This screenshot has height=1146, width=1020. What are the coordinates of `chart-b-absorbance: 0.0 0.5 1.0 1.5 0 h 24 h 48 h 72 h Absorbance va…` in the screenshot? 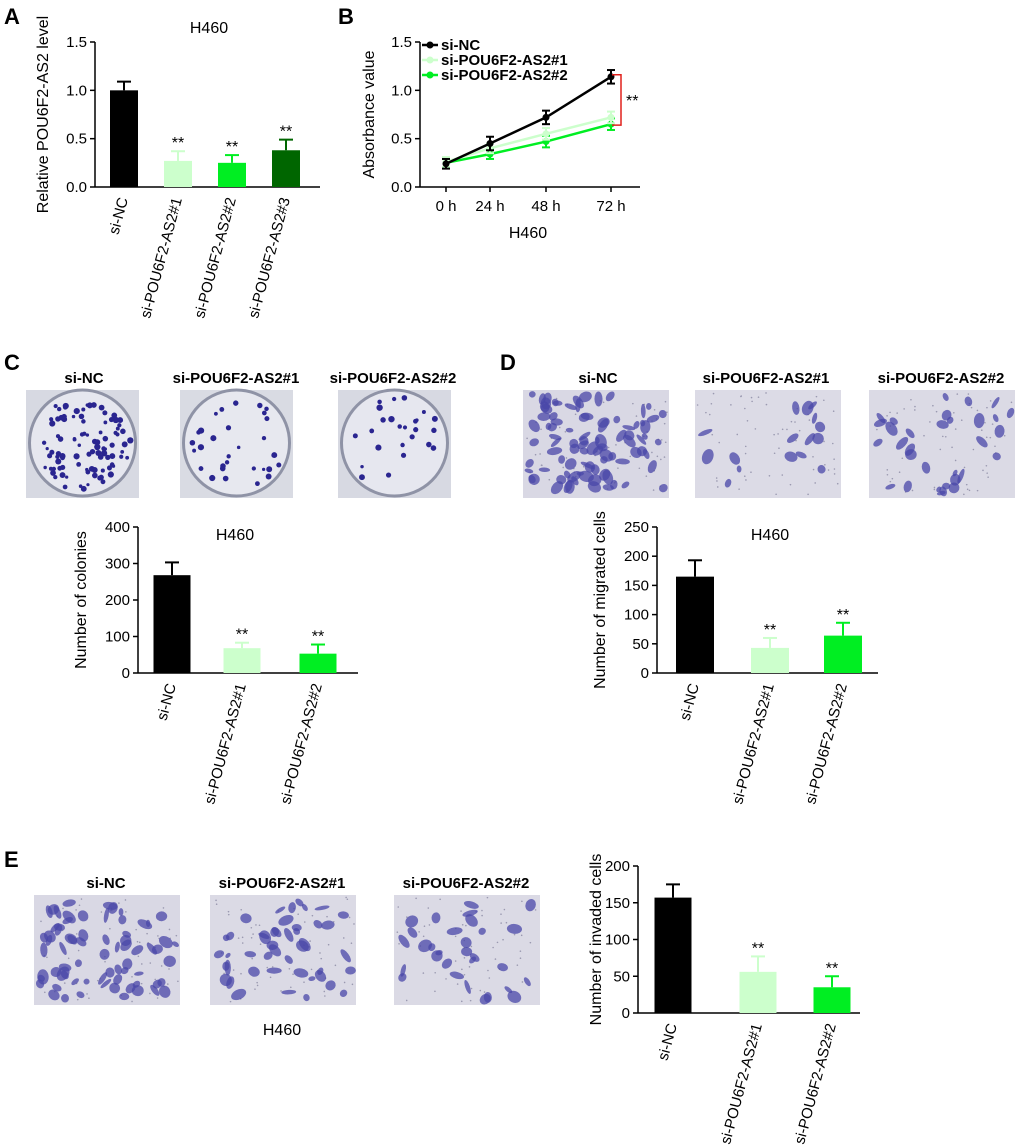 It's located at (500, 138).